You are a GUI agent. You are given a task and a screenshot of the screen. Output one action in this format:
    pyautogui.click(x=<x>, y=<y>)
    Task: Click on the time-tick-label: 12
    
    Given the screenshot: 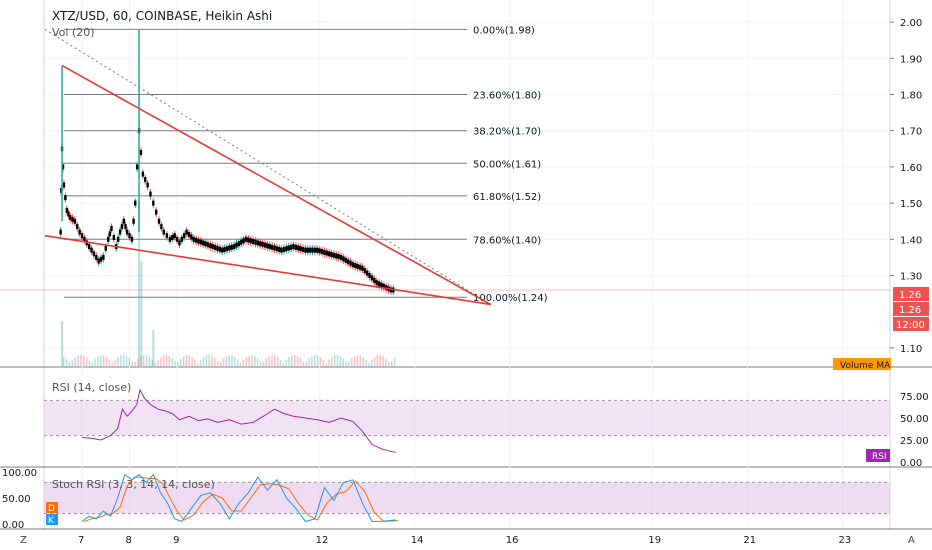 What is the action you would take?
    pyautogui.click(x=322, y=540)
    